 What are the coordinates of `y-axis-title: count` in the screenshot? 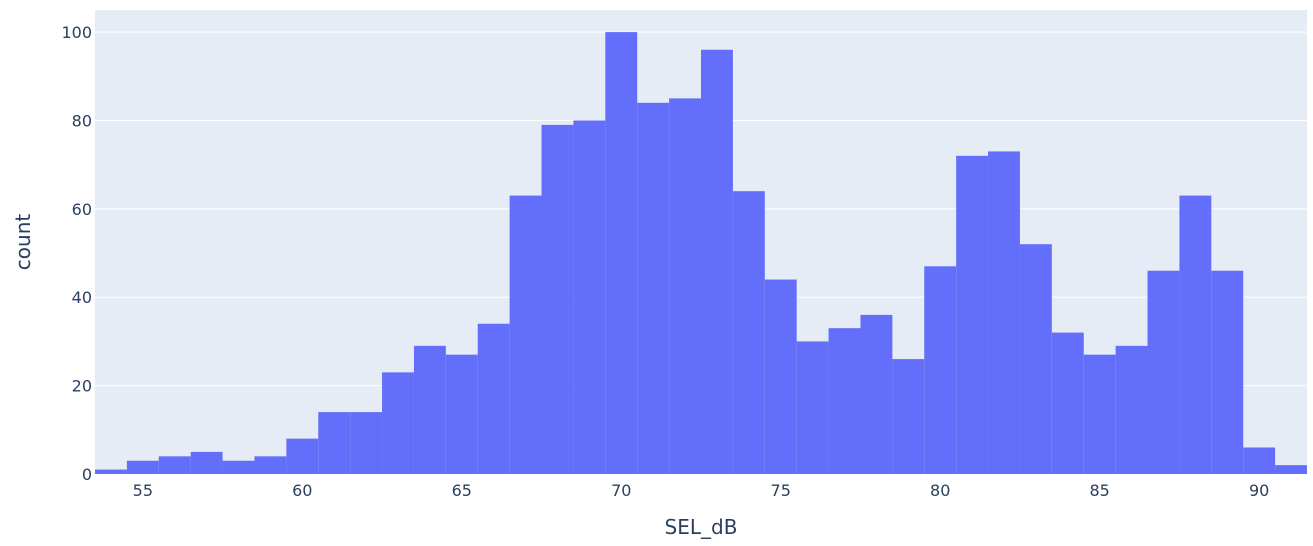 It's located at (23, 242).